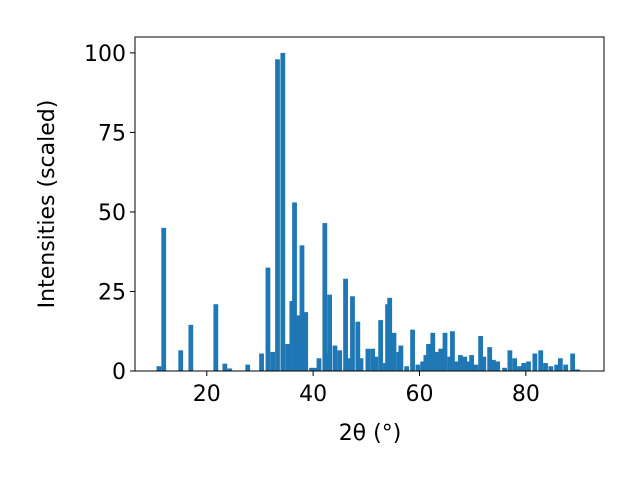  What do you see at coordinates (207, 394) in the screenshot?
I see `x-tick-label: 20` at bounding box center [207, 394].